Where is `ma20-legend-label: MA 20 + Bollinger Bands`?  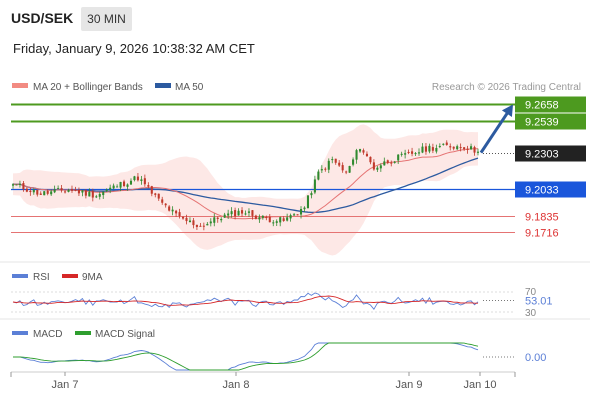 ma20-legend-label: MA 20 + Bollinger Bands is located at coordinates (88, 87).